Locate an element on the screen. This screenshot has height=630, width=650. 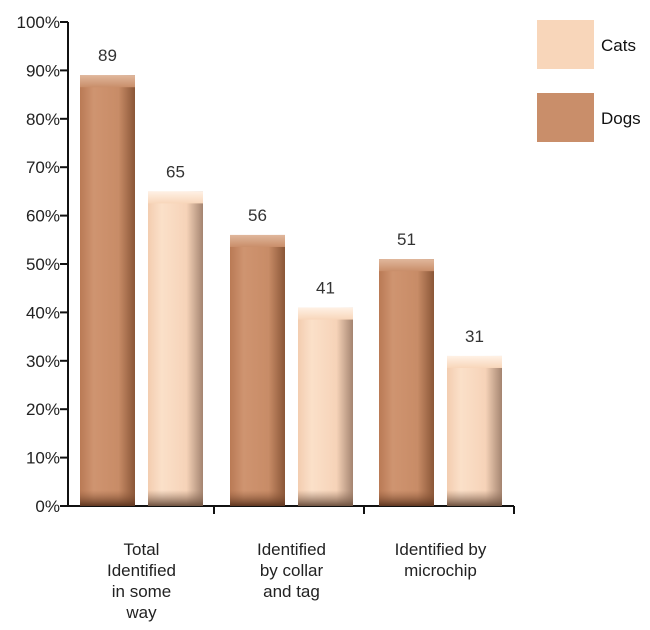
x-category-label: Identified by microchip is located at coordinates (441, 560).